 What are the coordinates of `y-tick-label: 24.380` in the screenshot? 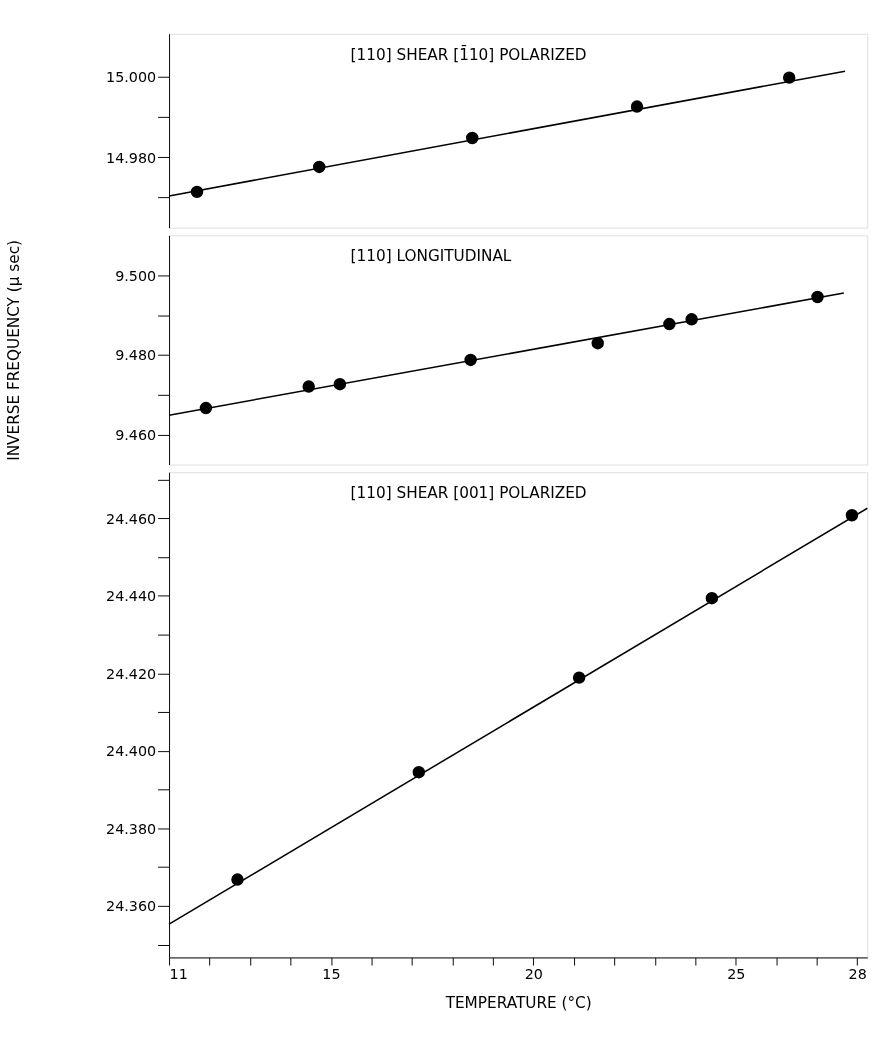 It's located at (131, 828).